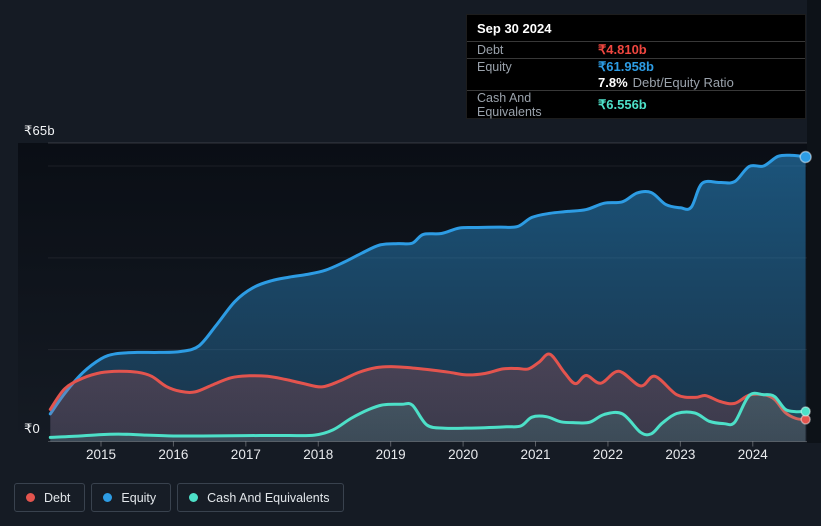  What do you see at coordinates (245, 454) in the screenshot?
I see `x-axis-tick-label-2017: 2017` at bounding box center [245, 454].